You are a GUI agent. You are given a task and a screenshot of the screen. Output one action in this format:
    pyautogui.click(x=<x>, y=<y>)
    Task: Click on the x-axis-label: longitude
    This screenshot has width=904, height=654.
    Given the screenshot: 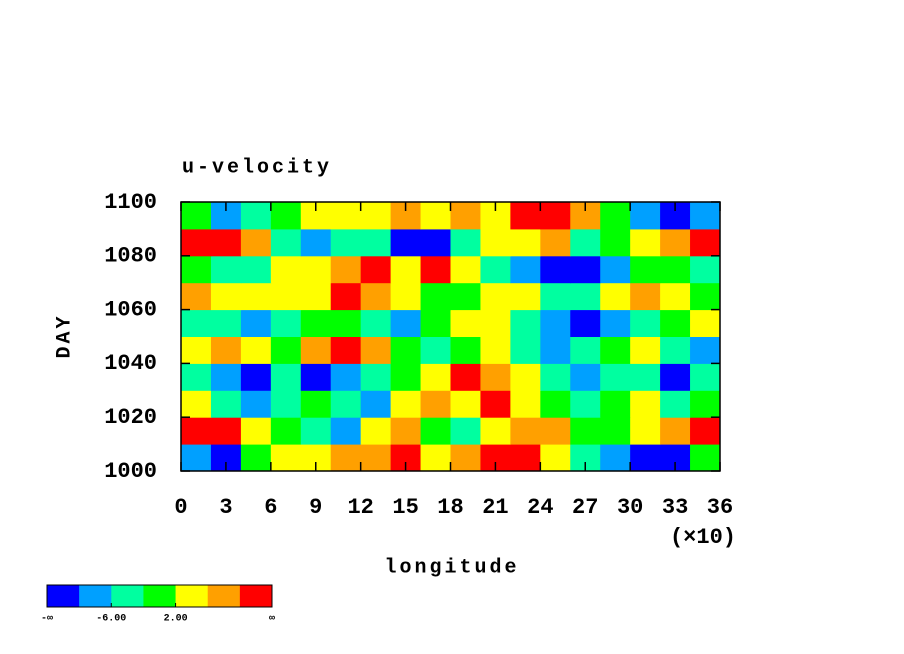 What is the action you would take?
    pyautogui.click(x=451, y=567)
    